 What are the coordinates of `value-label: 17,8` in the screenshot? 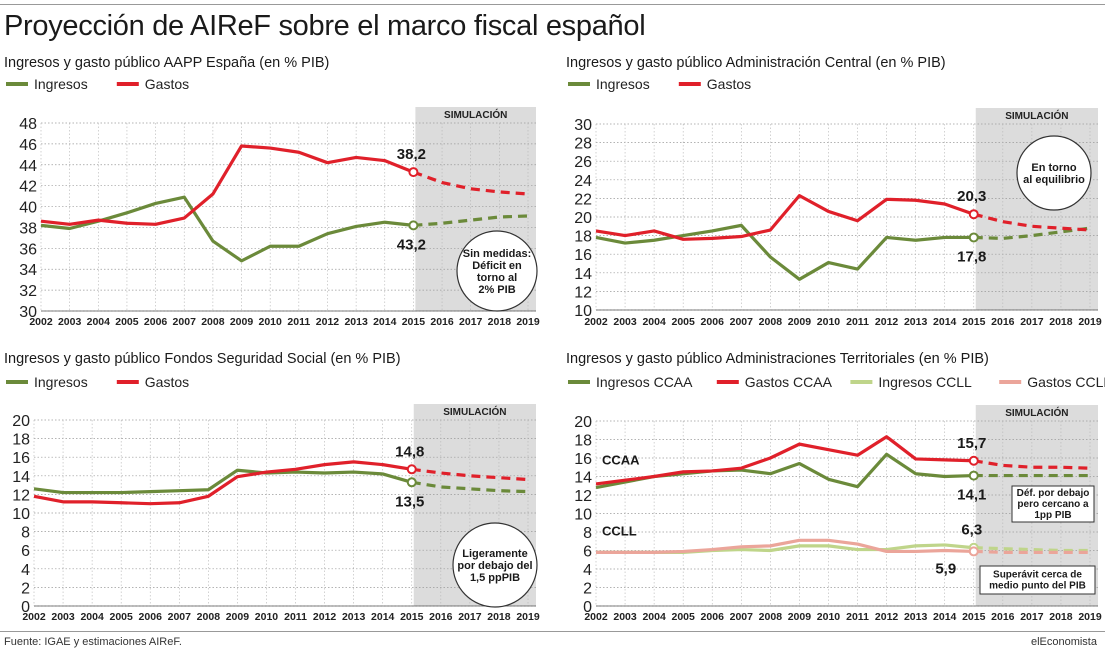 It's located at (971, 256).